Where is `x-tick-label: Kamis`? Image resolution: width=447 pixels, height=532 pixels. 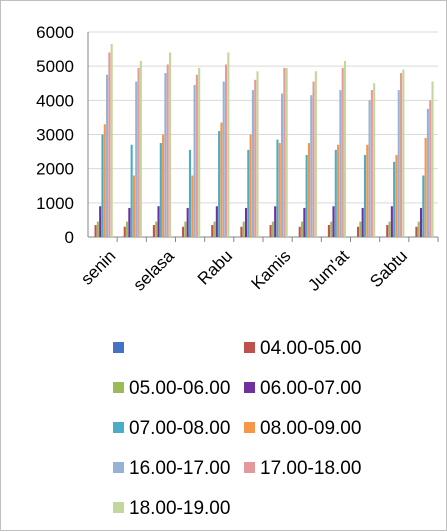
x-tick-label: Kamis is located at coordinates (271, 269).